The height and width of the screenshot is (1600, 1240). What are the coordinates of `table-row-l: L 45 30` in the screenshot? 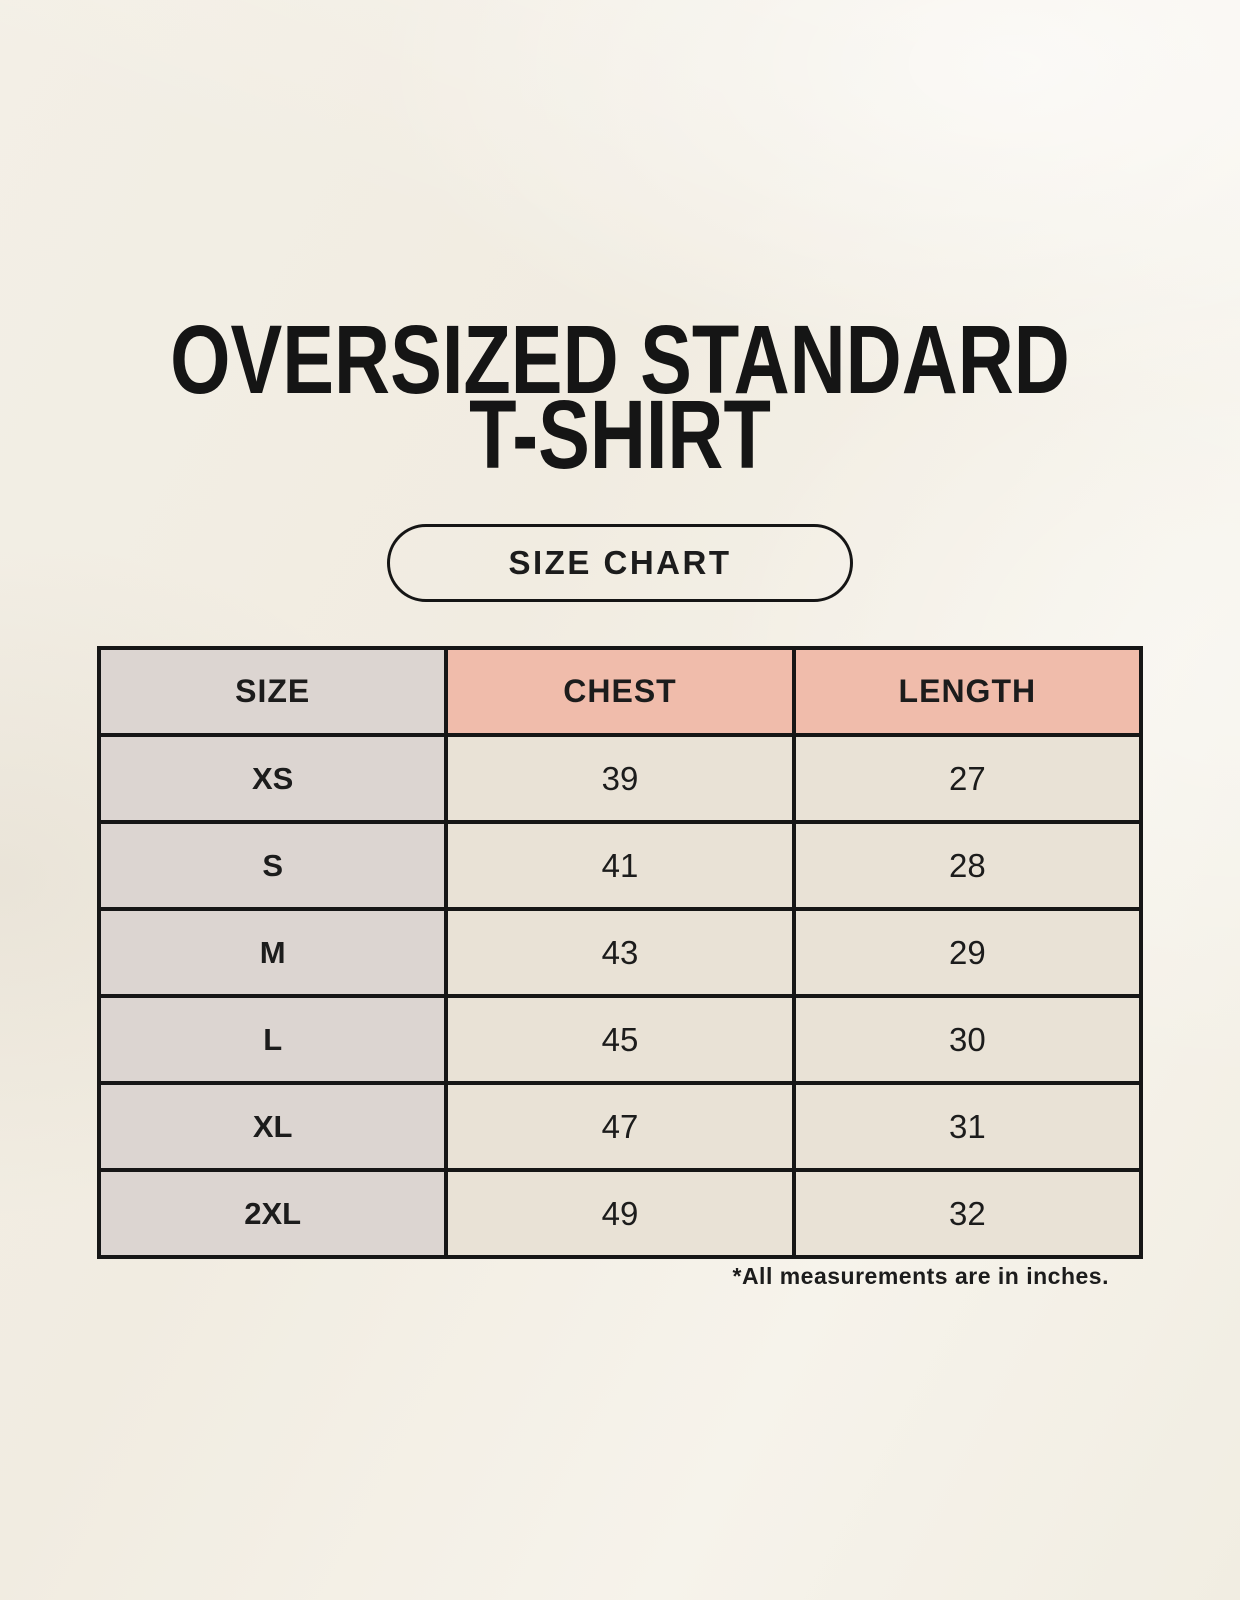 It's located at (620, 1039).